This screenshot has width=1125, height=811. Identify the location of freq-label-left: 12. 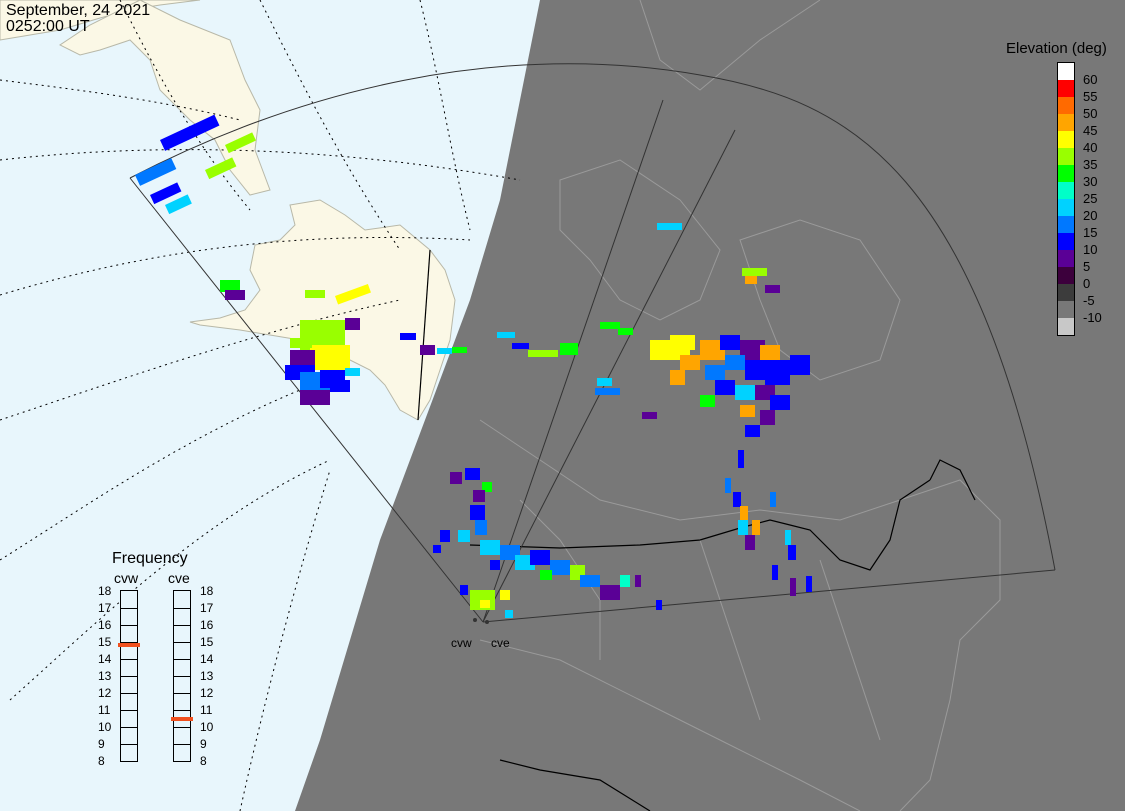
(105, 693).